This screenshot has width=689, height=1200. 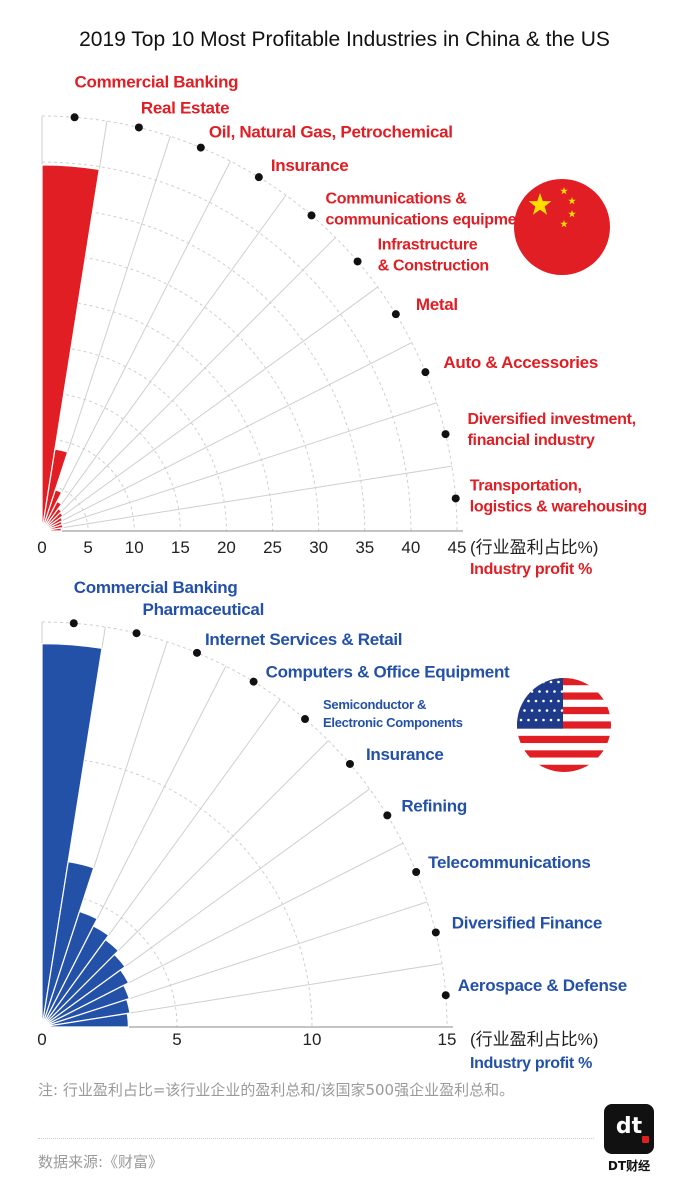 I want to click on us-category-label: Pharmaceutical, so click(x=203, y=609).